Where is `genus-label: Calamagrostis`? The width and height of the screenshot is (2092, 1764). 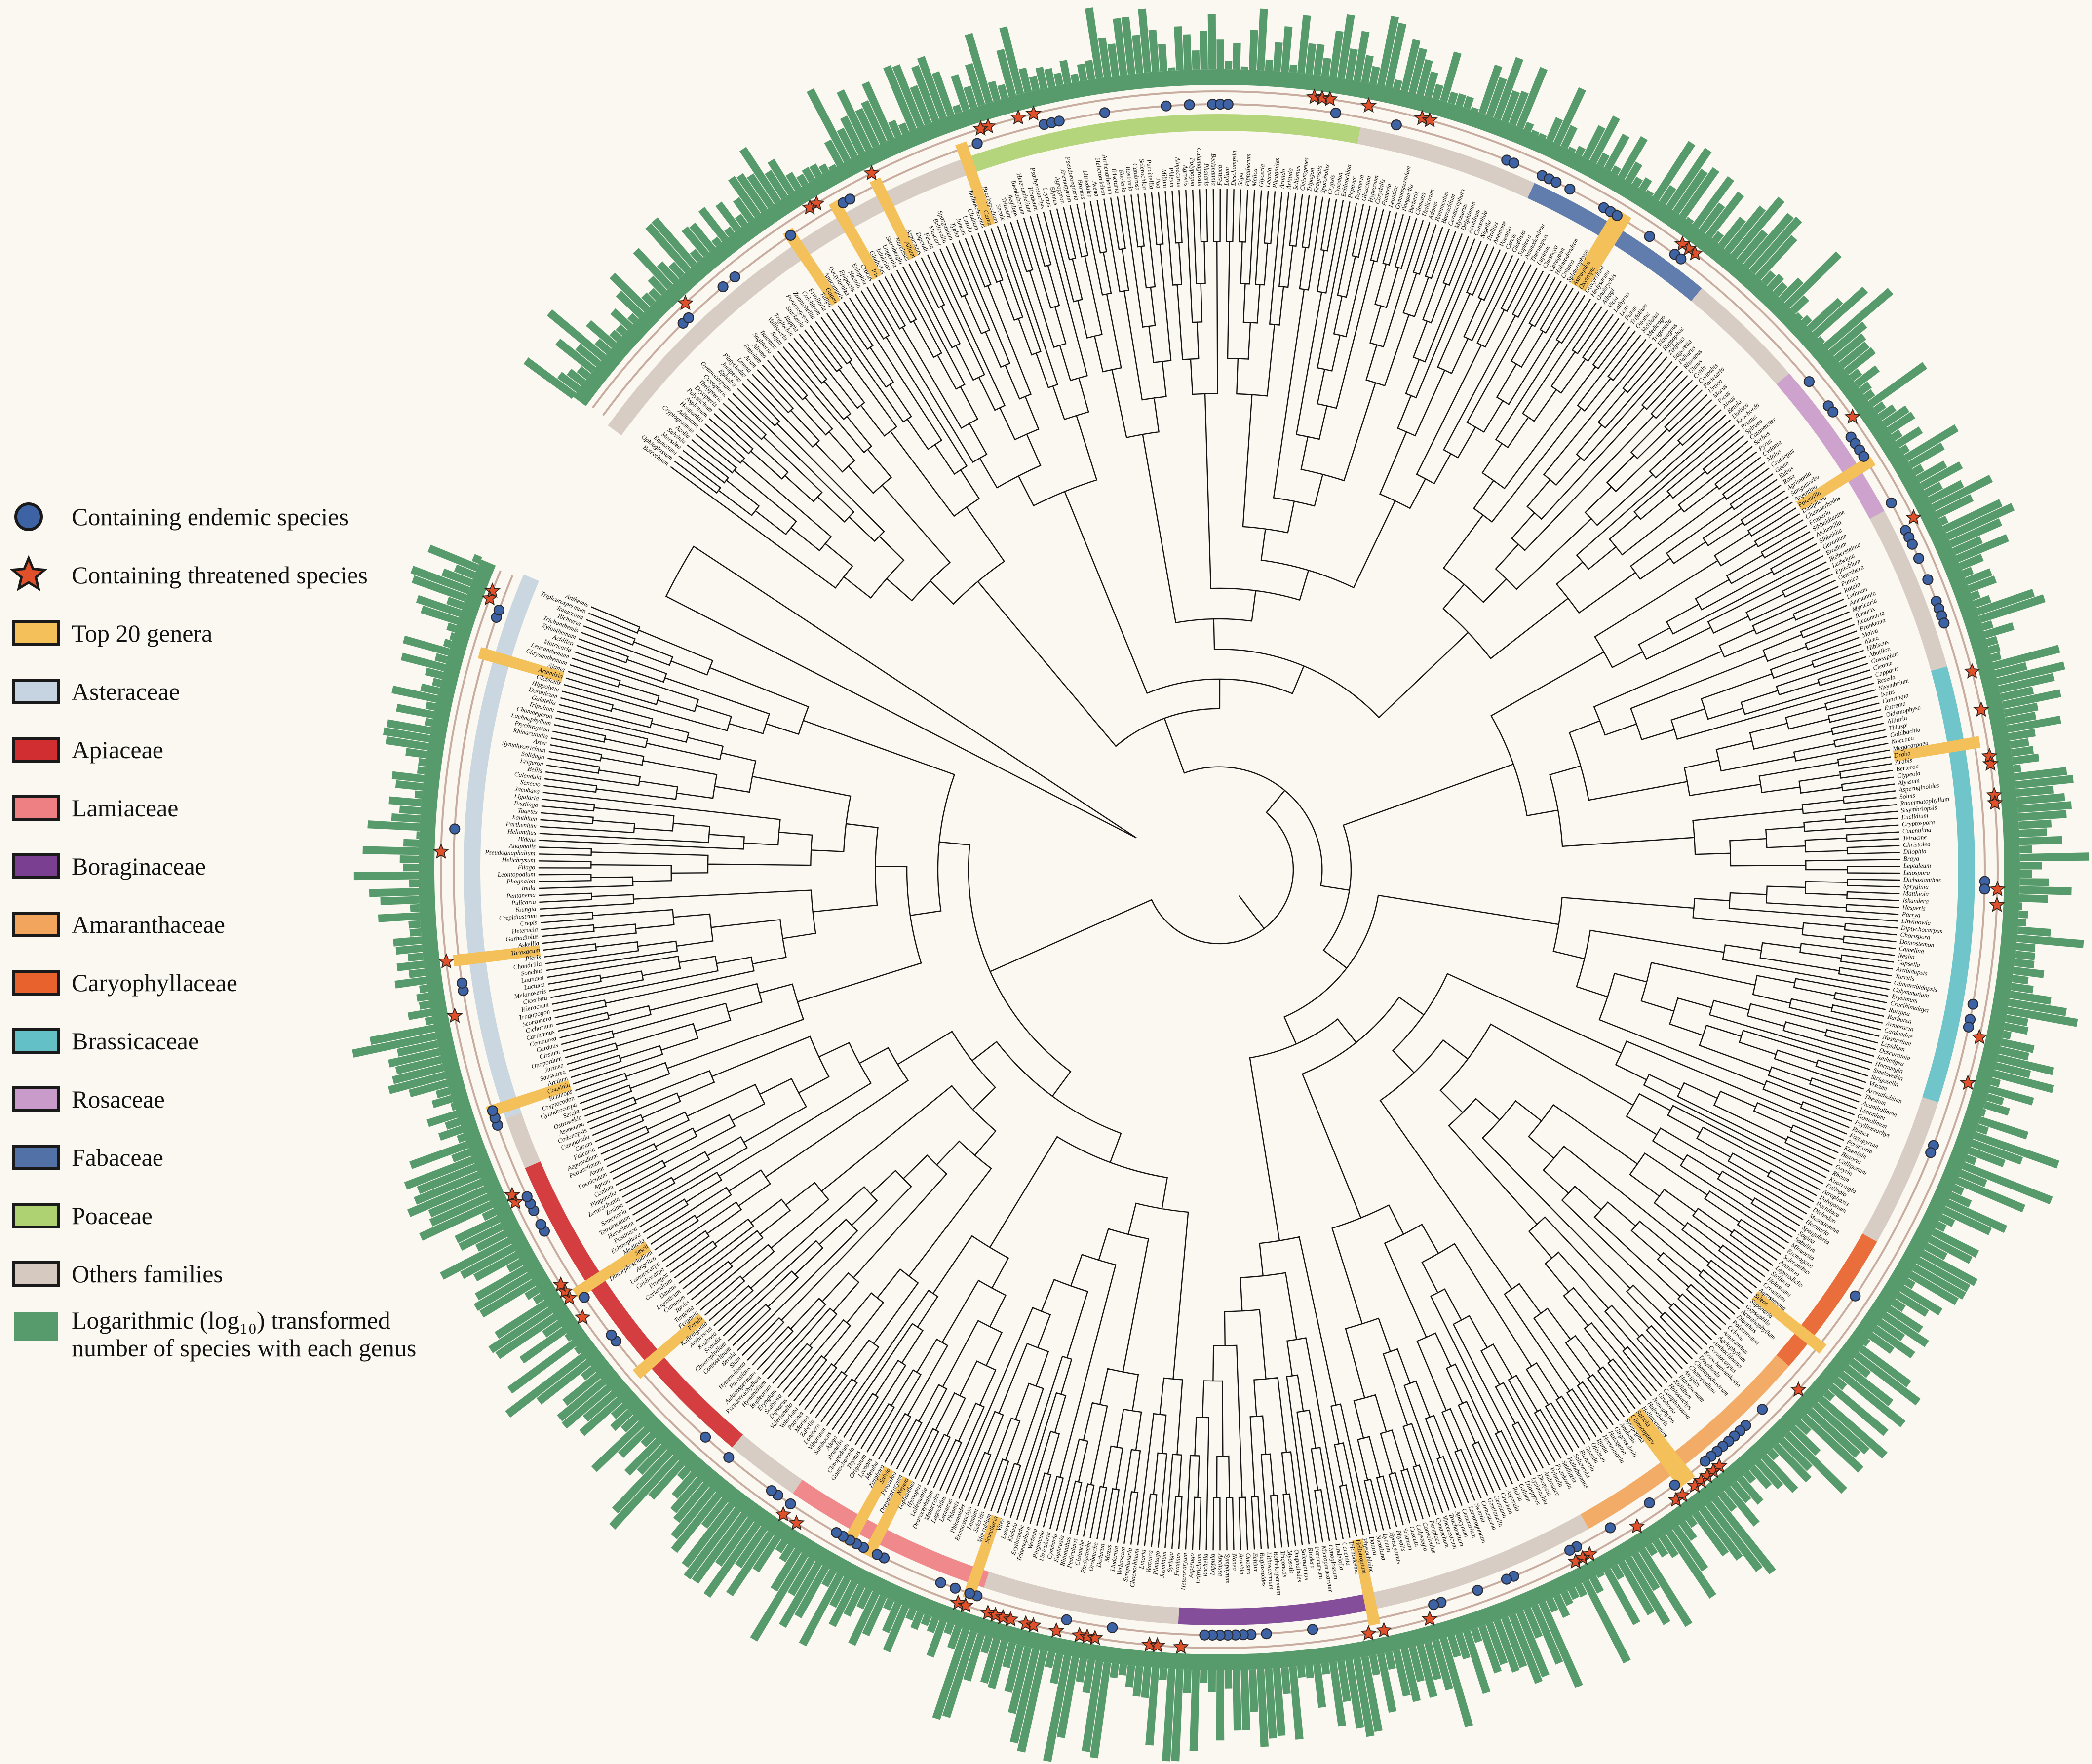
genus-label: Calamagrostis is located at coordinates (1199, 167).